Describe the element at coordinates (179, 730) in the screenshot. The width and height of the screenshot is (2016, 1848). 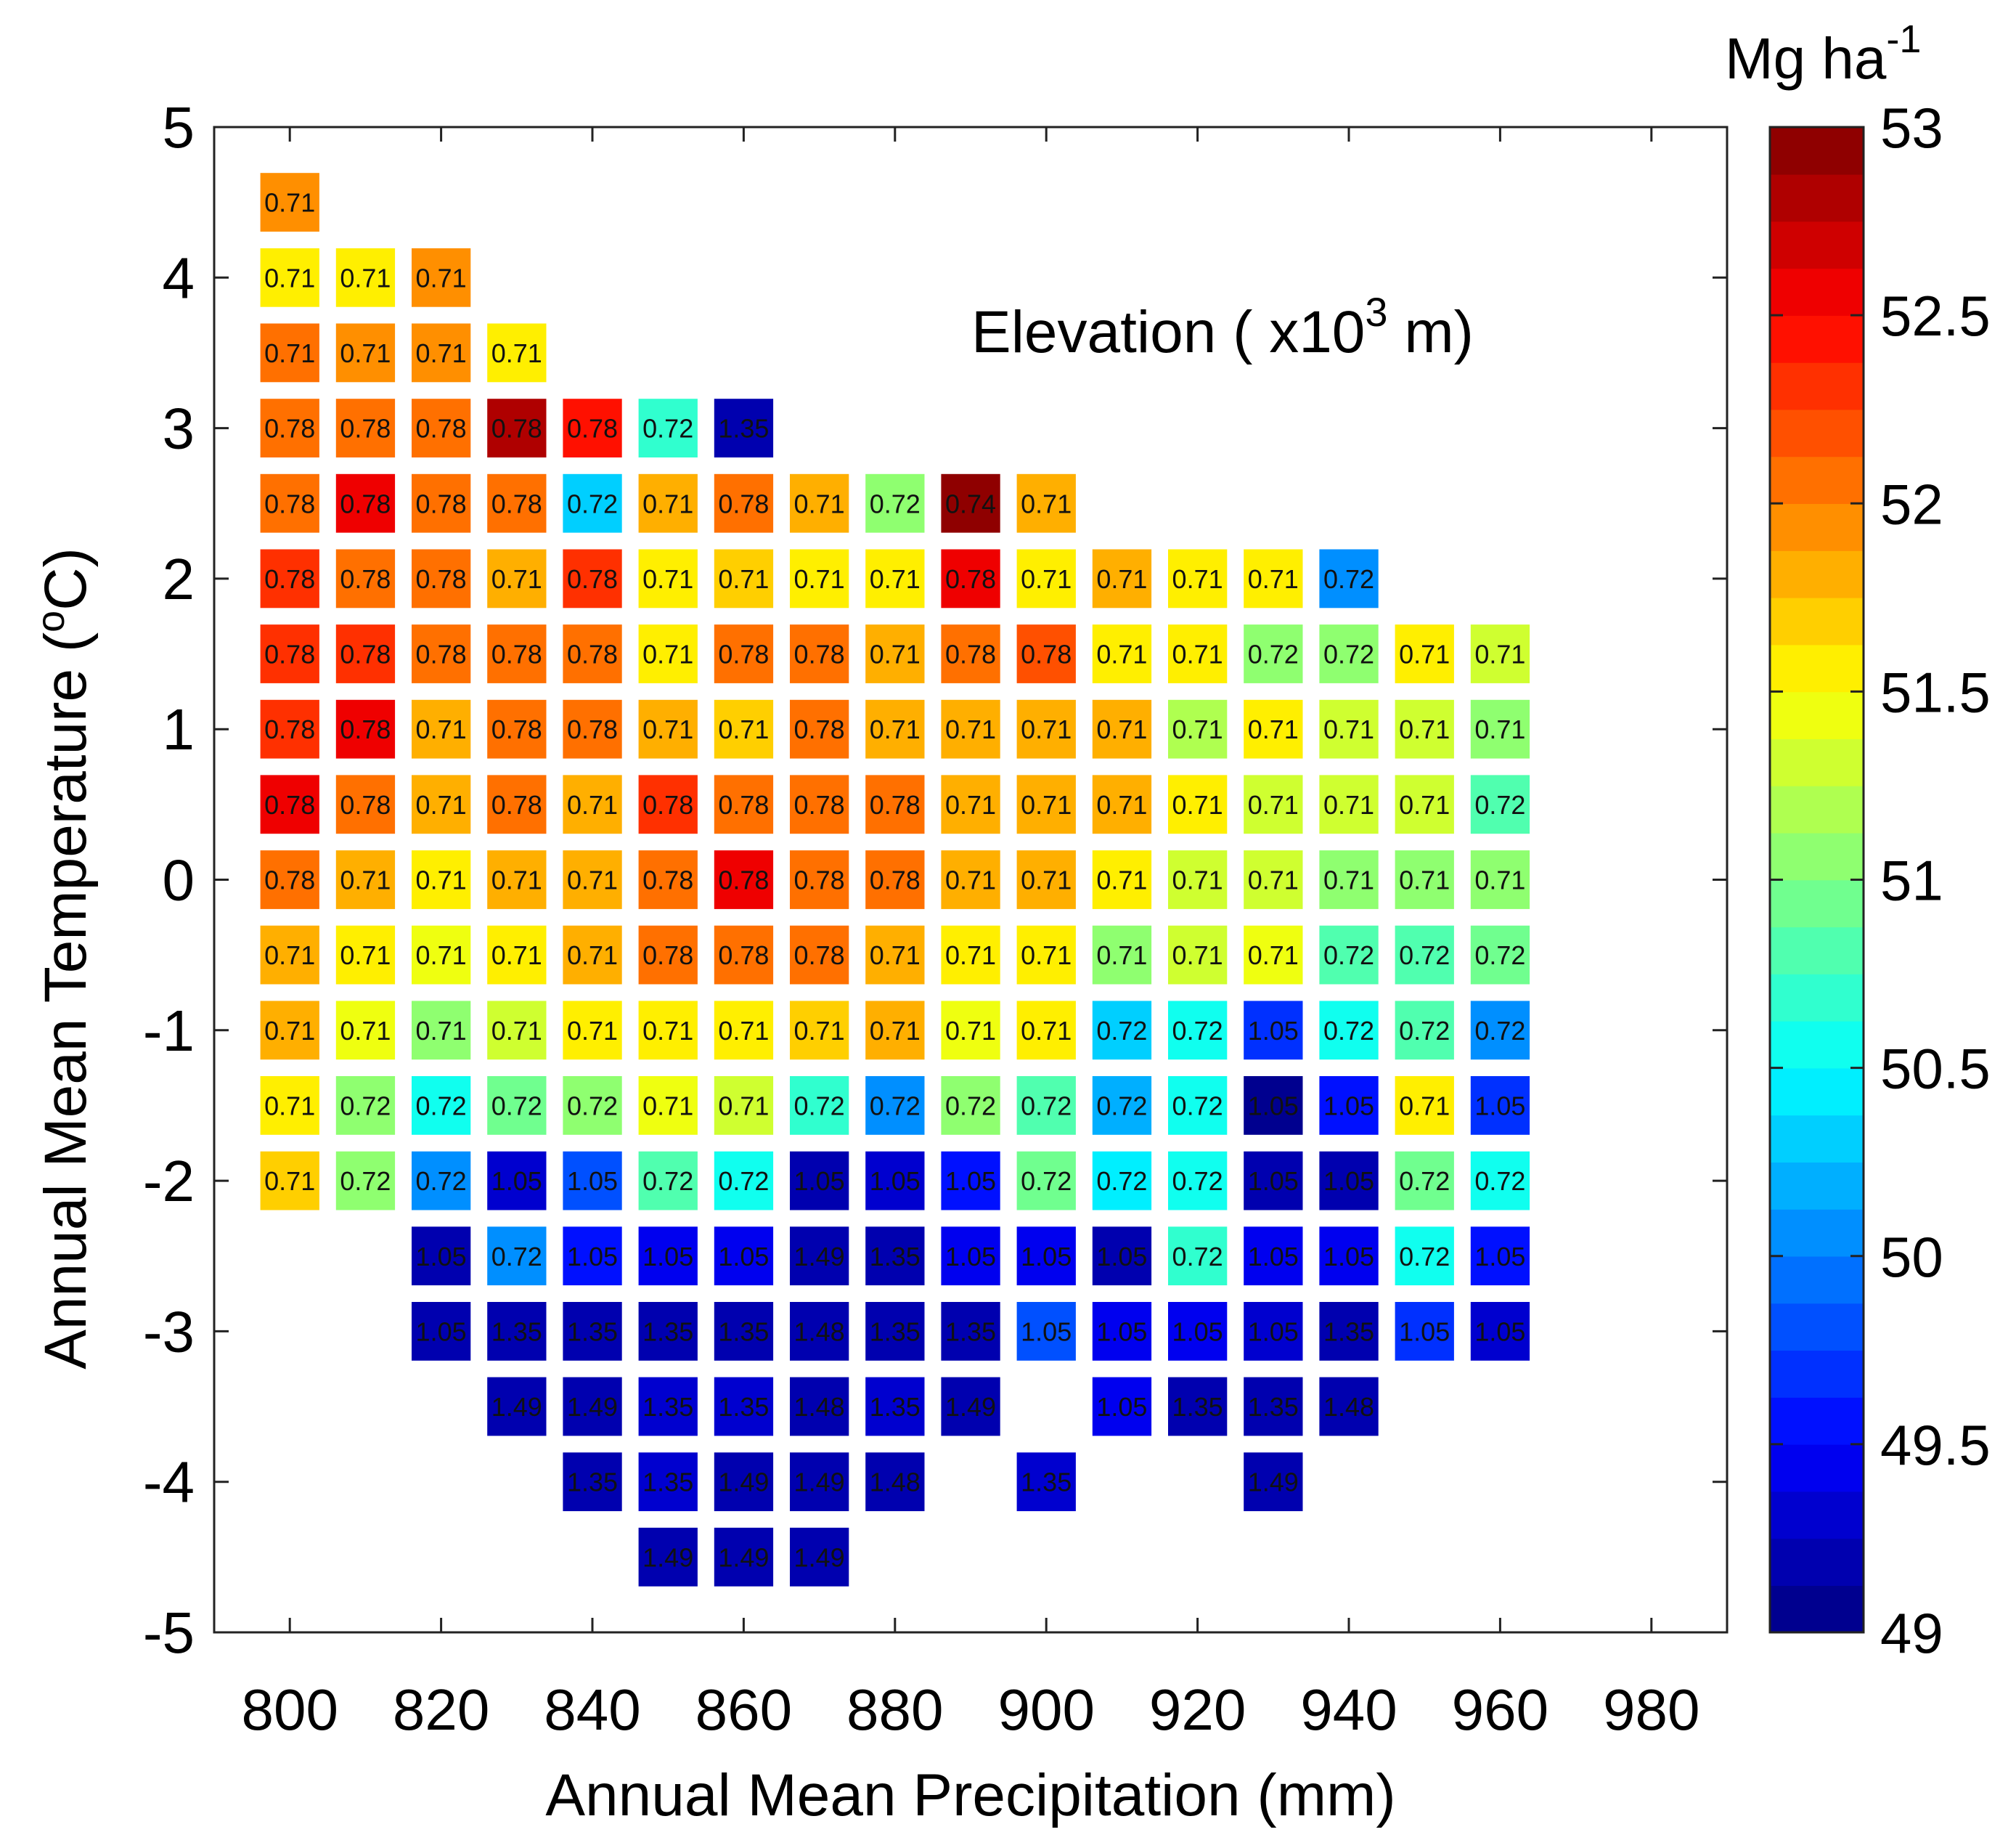
I see `y-tick-label: 1` at that location.